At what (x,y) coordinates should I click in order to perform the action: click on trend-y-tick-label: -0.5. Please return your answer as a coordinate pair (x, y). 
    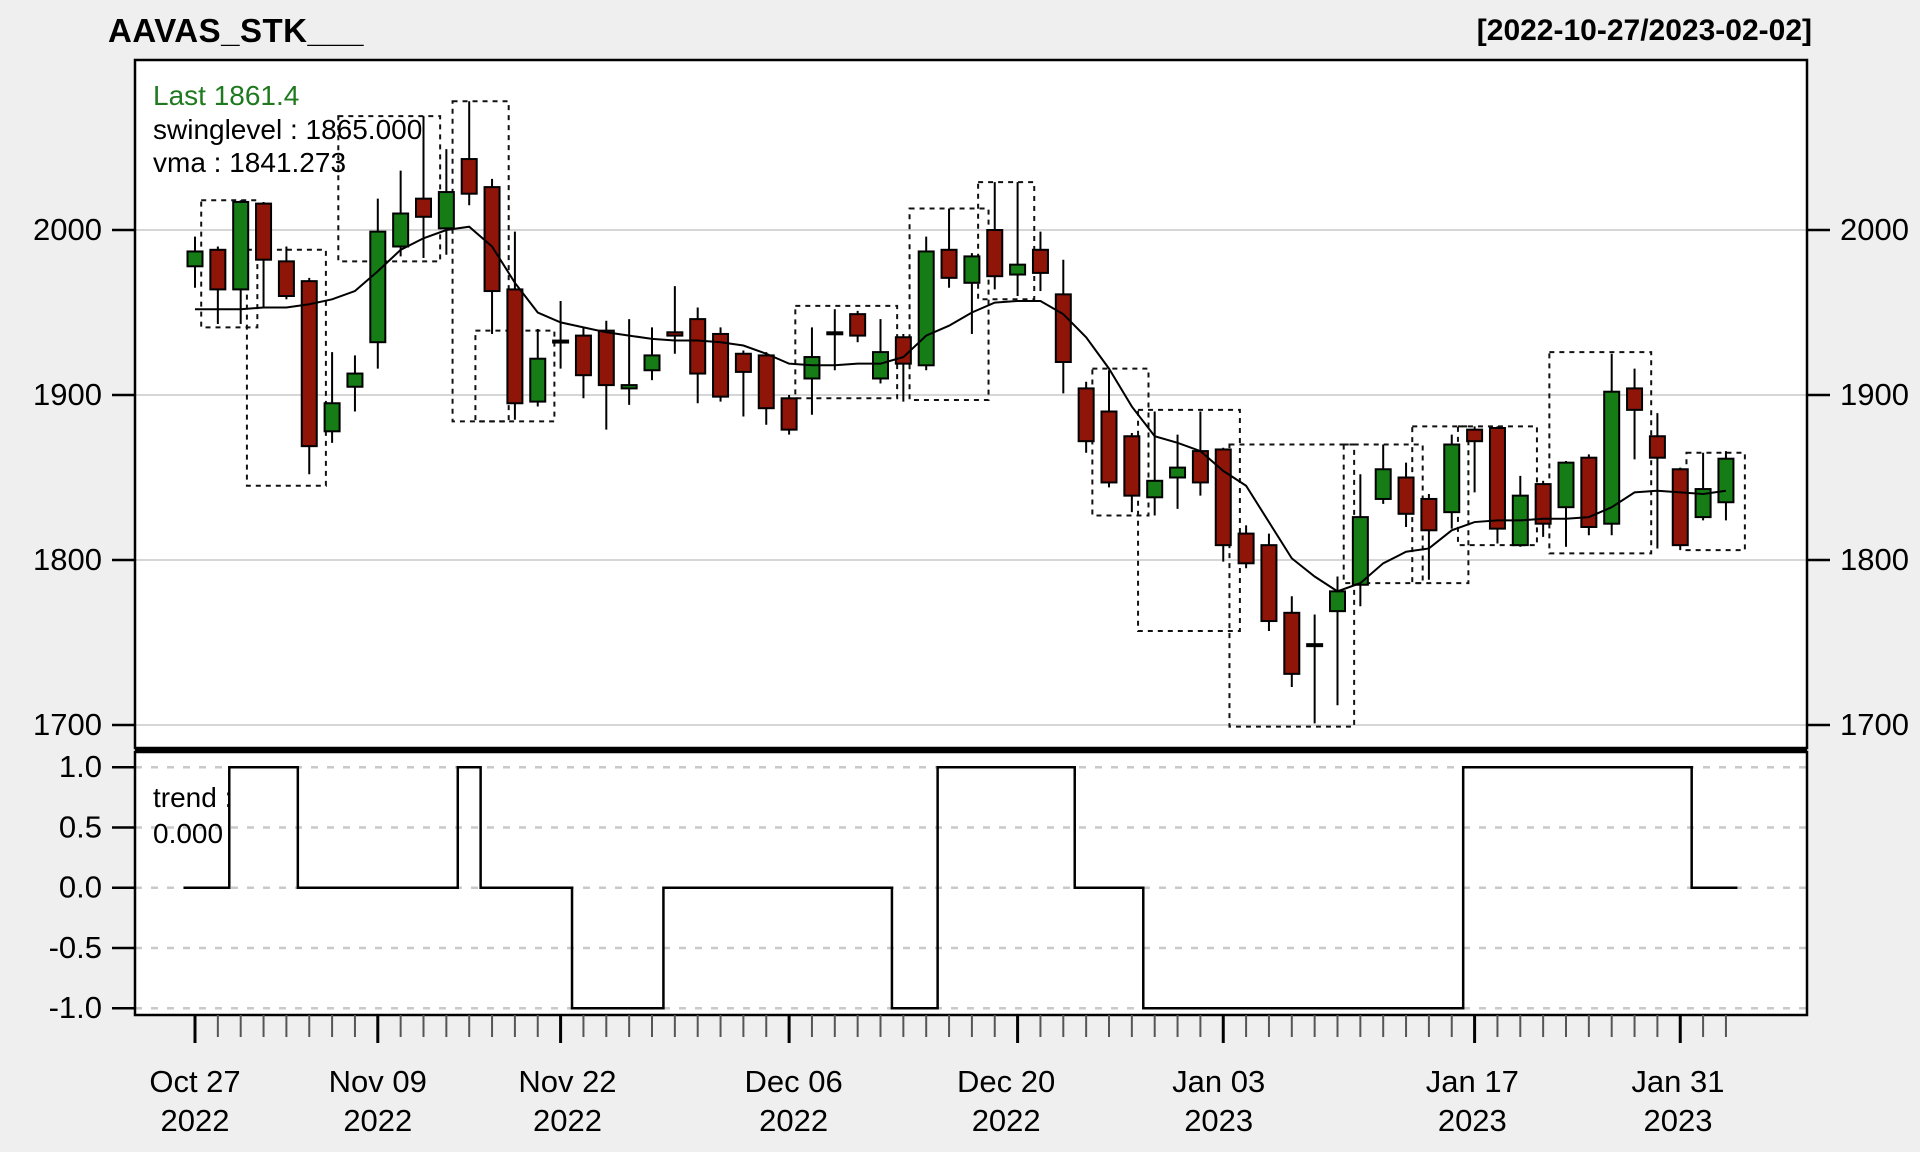
    Looking at the image, I should click on (75, 947).